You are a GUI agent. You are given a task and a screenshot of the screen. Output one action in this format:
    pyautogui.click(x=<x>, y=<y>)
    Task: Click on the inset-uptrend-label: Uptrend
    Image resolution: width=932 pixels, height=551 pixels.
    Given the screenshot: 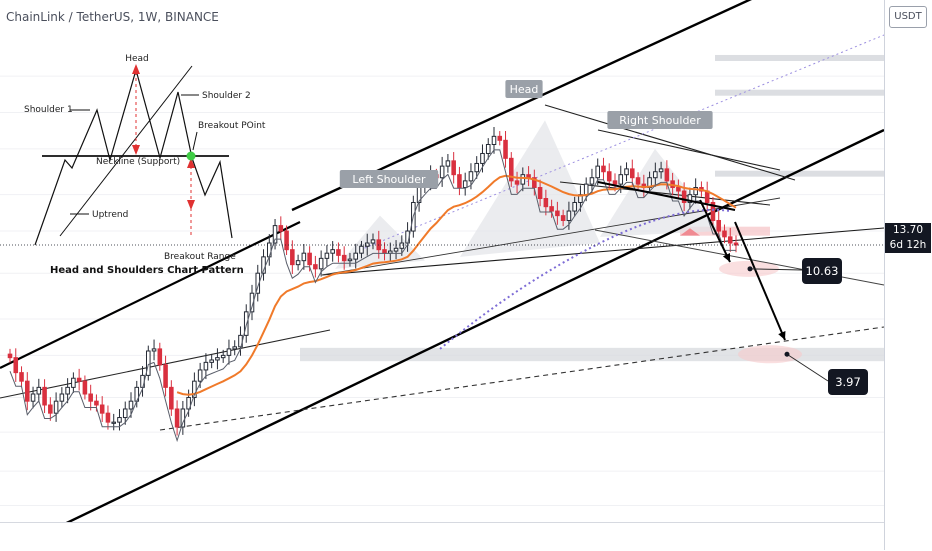 What is the action you would take?
    pyautogui.click(x=110, y=215)
    